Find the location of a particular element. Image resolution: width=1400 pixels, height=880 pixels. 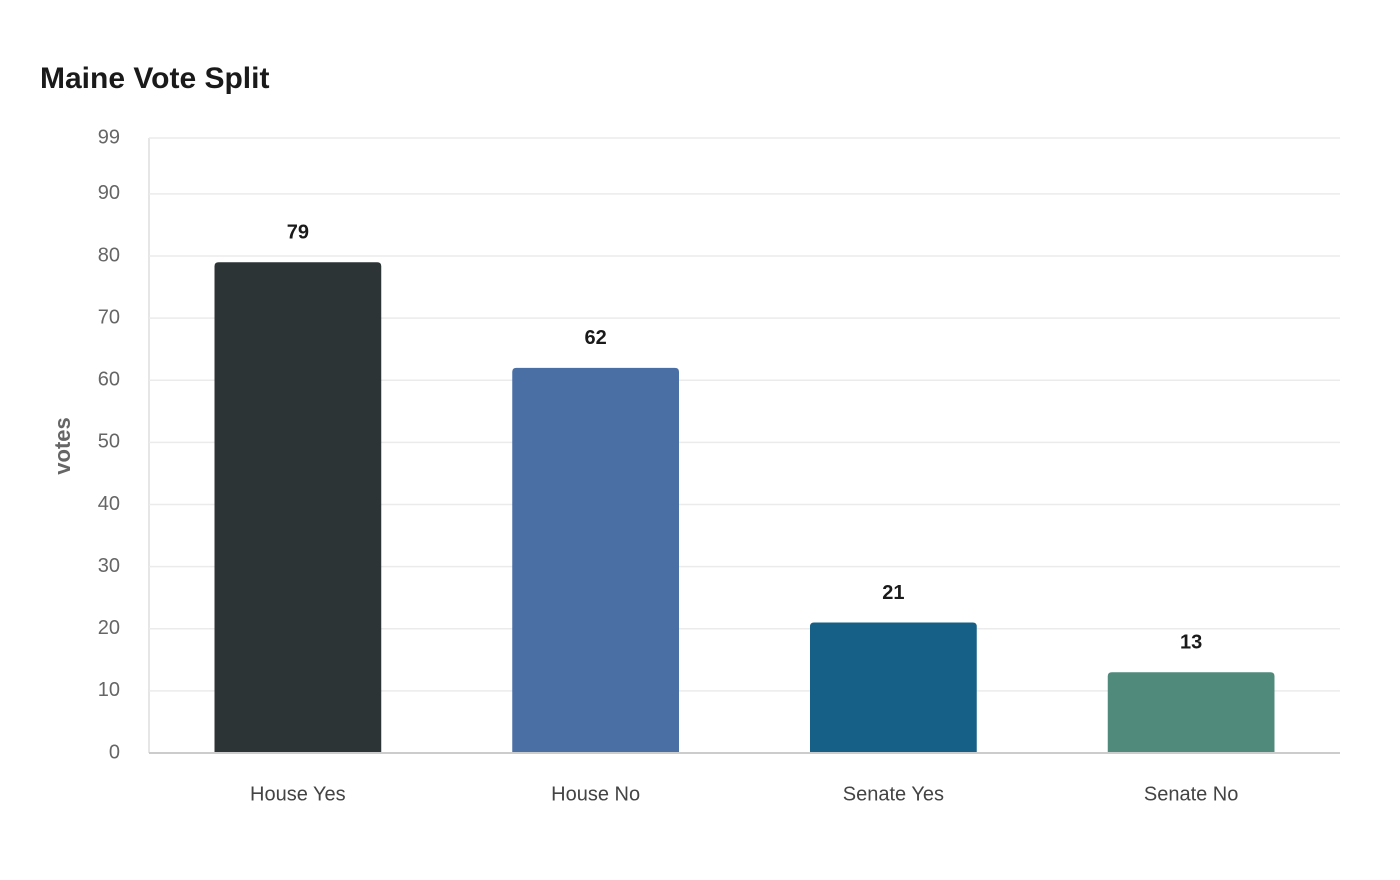

x-tick-label: House No is located at coordinates (595, 794).